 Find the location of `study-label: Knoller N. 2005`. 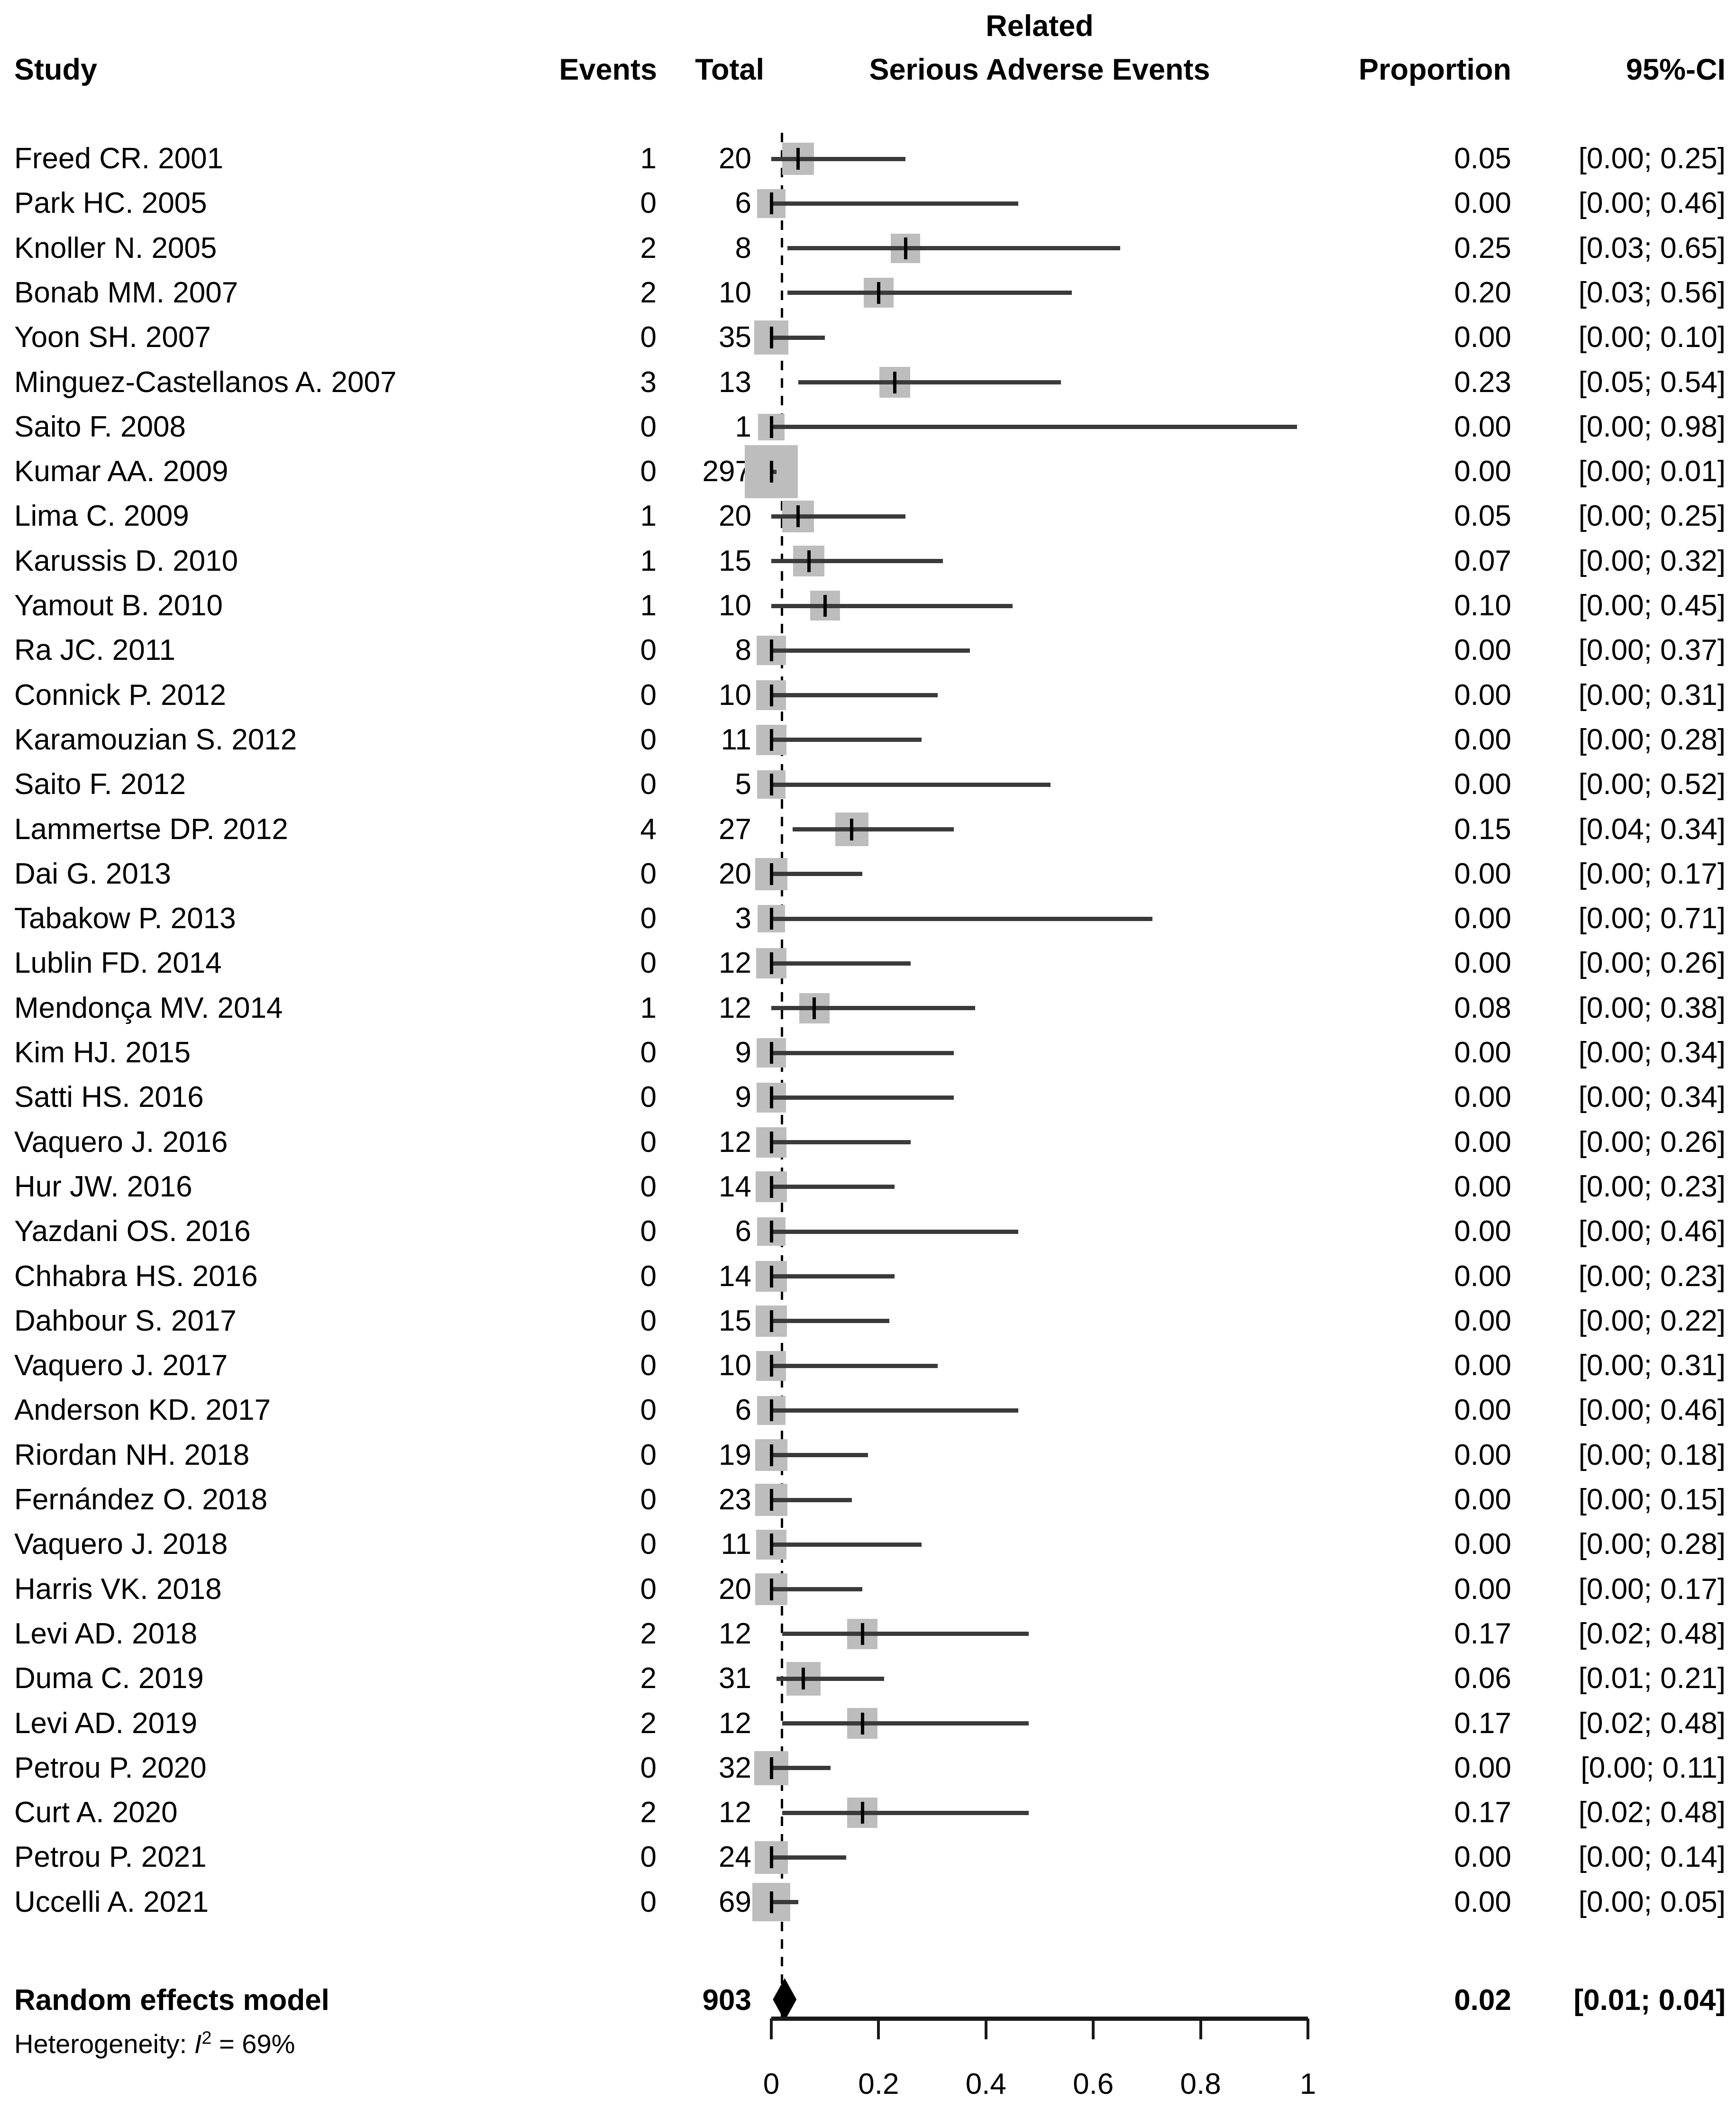

study-label: Knoller N. 2005 is located at coordinates (116, 248).